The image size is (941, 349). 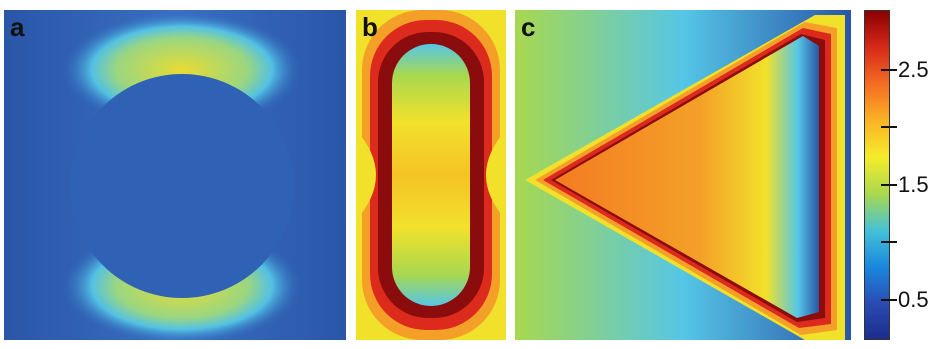 I want to click on colorbar-label-1-5: 1.5, so click(x=913, y=184).